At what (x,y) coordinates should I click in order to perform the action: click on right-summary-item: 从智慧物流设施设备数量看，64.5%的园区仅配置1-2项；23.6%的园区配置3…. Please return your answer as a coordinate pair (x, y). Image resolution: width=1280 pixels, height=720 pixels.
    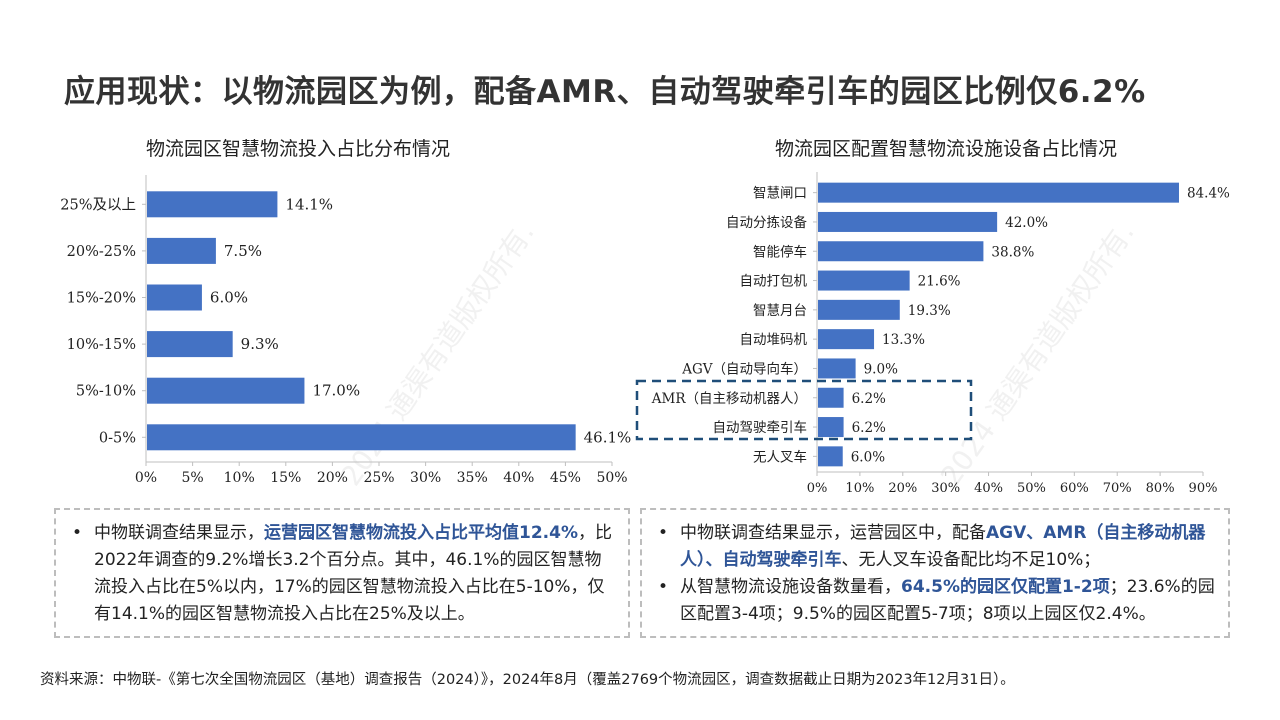
    Looking at the image, I should click on (936, 601).